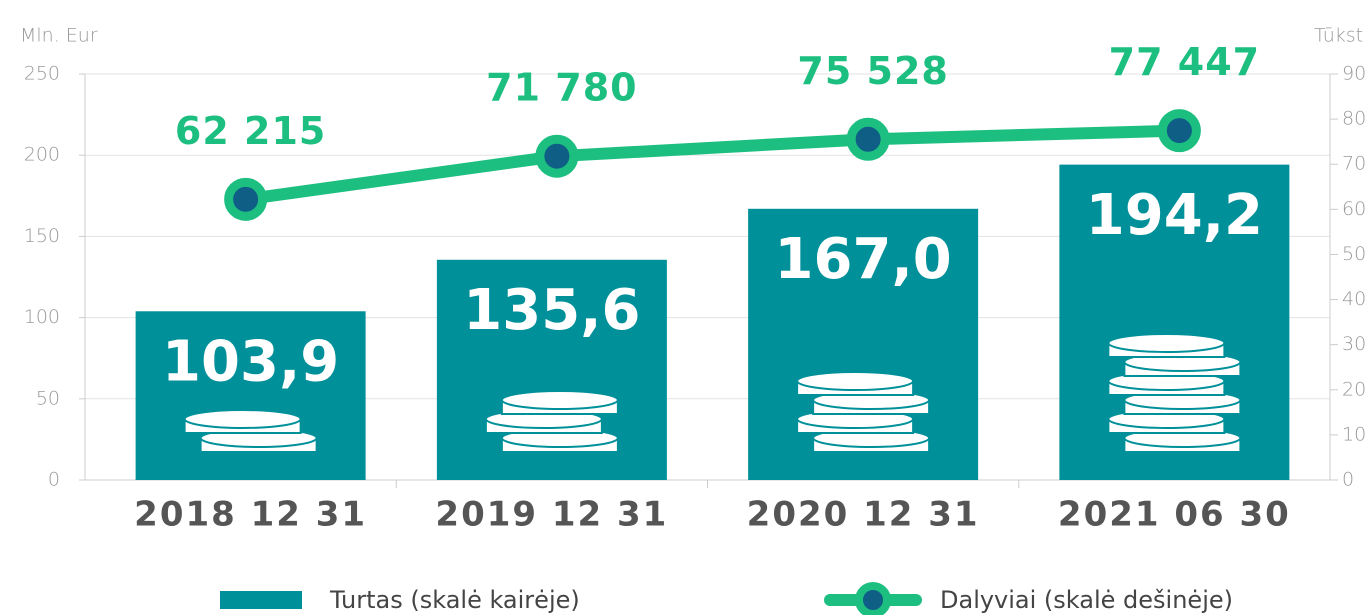 The width and height of the screenshot is (1367, 615). I want to click on y2-tick-label: 60, so click(1354, 209).